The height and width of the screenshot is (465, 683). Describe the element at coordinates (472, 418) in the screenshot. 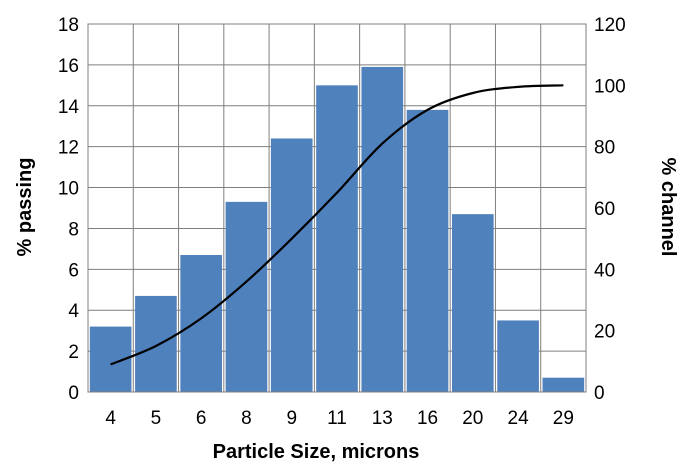

I see `x-tick-label: 20` at that location.